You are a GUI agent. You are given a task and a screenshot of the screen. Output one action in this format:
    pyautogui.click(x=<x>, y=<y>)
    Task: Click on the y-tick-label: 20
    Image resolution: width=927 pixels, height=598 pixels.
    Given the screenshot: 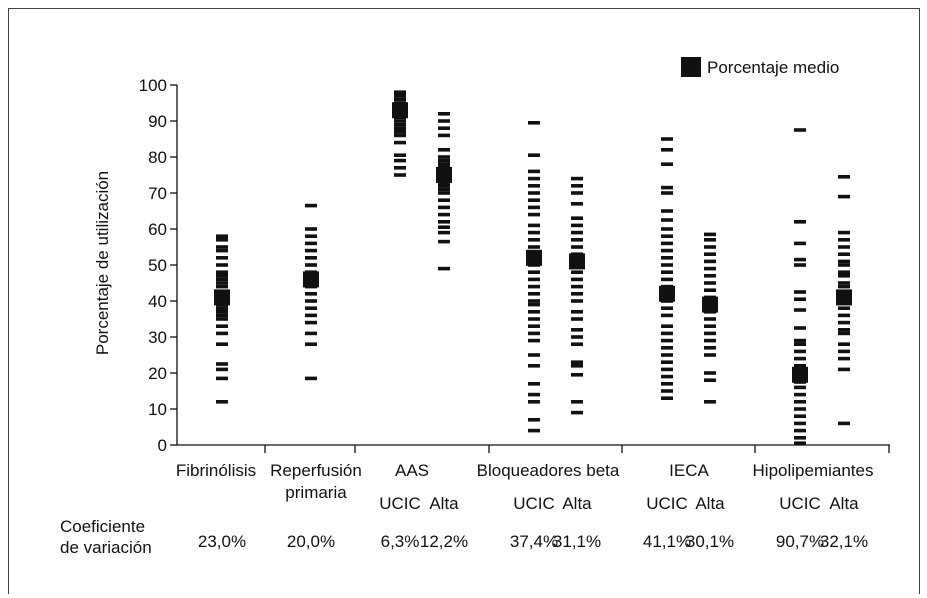 What is the action you would take?
    pyautogui.click(x=157, y=373)
    